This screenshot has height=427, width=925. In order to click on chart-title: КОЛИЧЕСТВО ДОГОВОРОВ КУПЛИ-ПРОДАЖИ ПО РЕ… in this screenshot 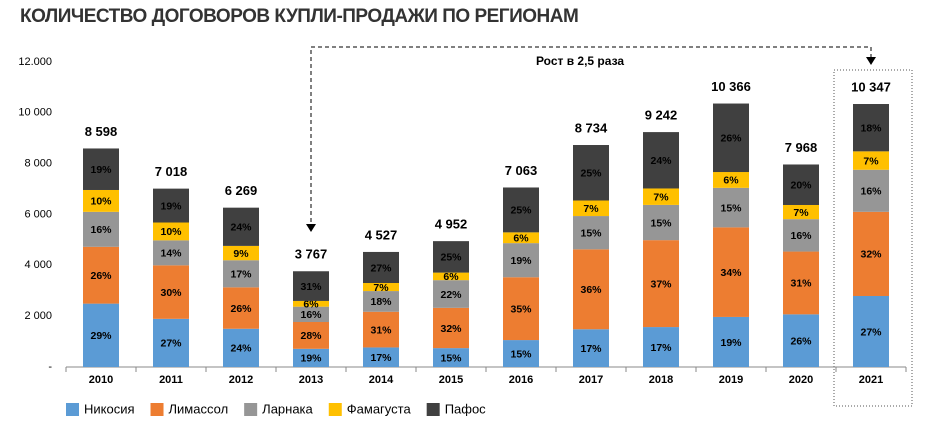, I will do `click(299, 16)`.